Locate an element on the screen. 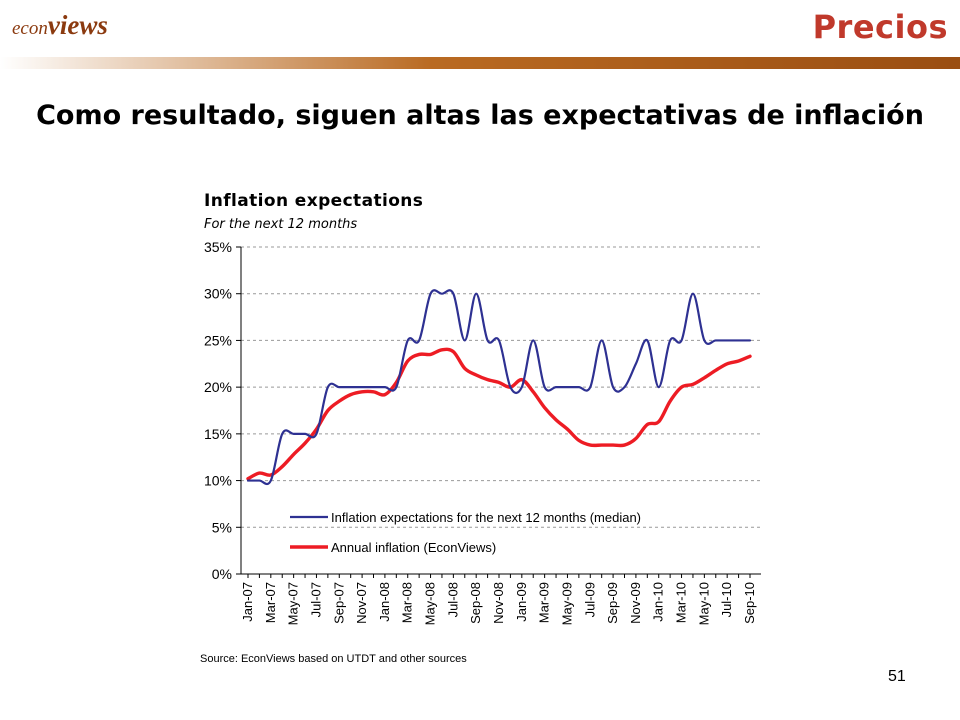 Image resolution: width=960 pixels, height=720 pixels. x-tick-label: Jul-09 is located at coordinates (589, 599).